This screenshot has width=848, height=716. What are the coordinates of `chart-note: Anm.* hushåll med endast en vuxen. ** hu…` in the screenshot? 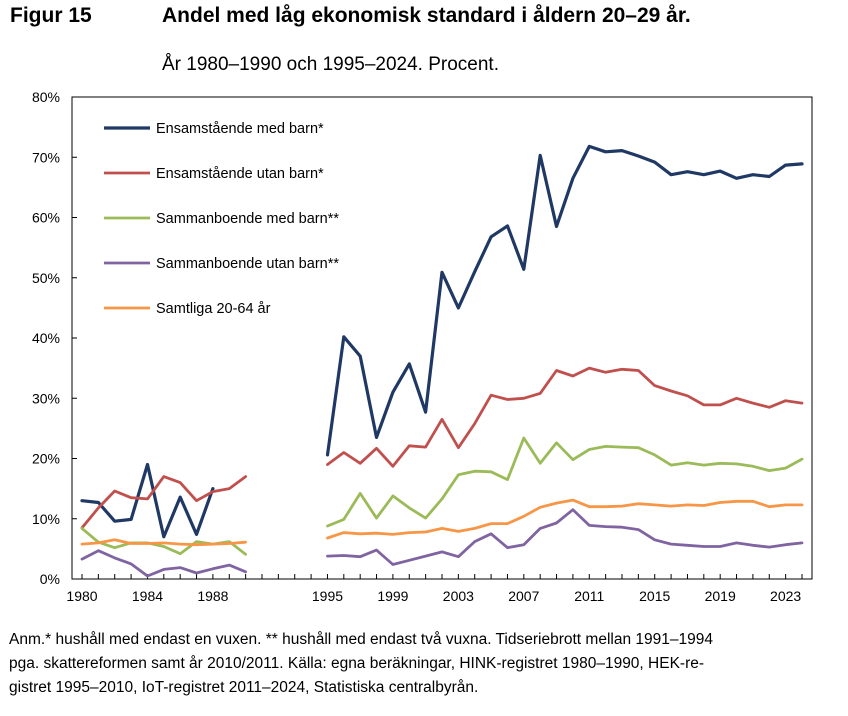 It's located at (427, 664).